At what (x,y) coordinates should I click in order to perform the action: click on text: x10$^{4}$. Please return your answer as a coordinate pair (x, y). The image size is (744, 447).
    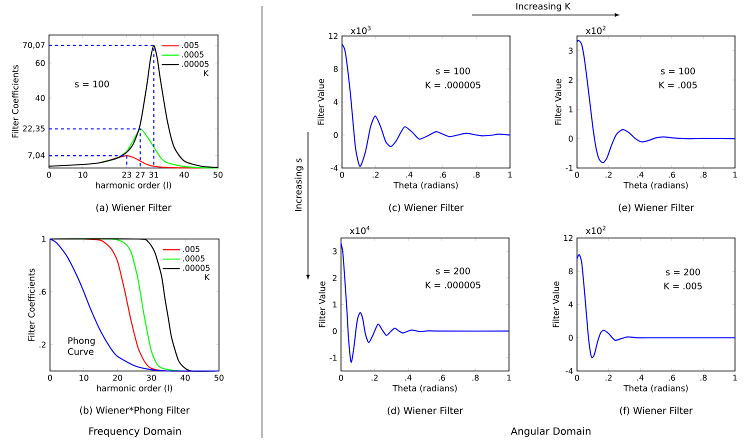
    Looking at the image, I should click on (360, 230).